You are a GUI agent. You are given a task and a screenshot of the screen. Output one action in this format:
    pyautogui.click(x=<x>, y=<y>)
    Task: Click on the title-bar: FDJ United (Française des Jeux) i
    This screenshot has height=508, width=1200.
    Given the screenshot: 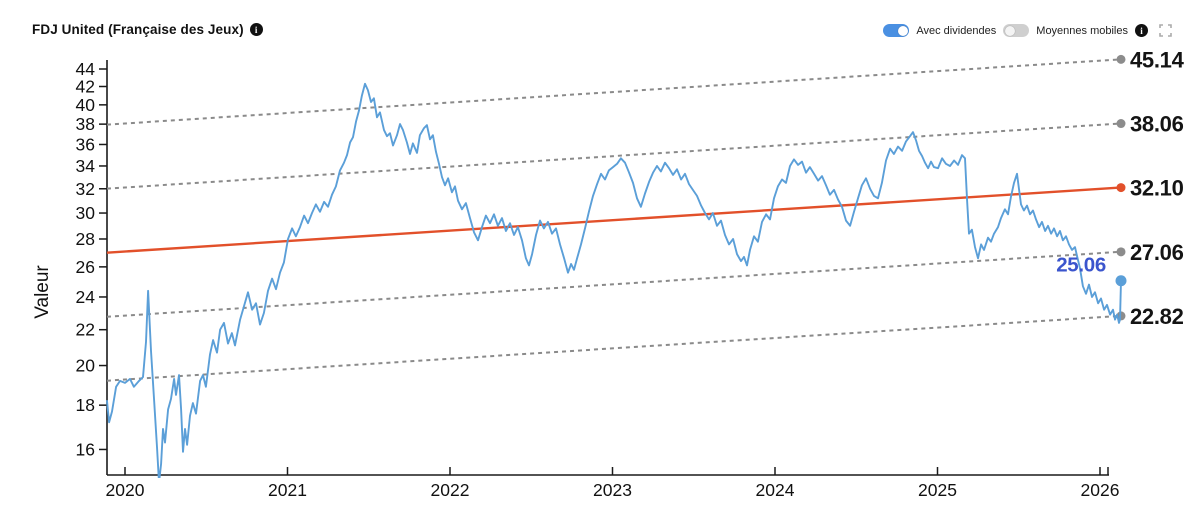 What is the action you would take?
    pyautogui.click(x=147, y=29)
    